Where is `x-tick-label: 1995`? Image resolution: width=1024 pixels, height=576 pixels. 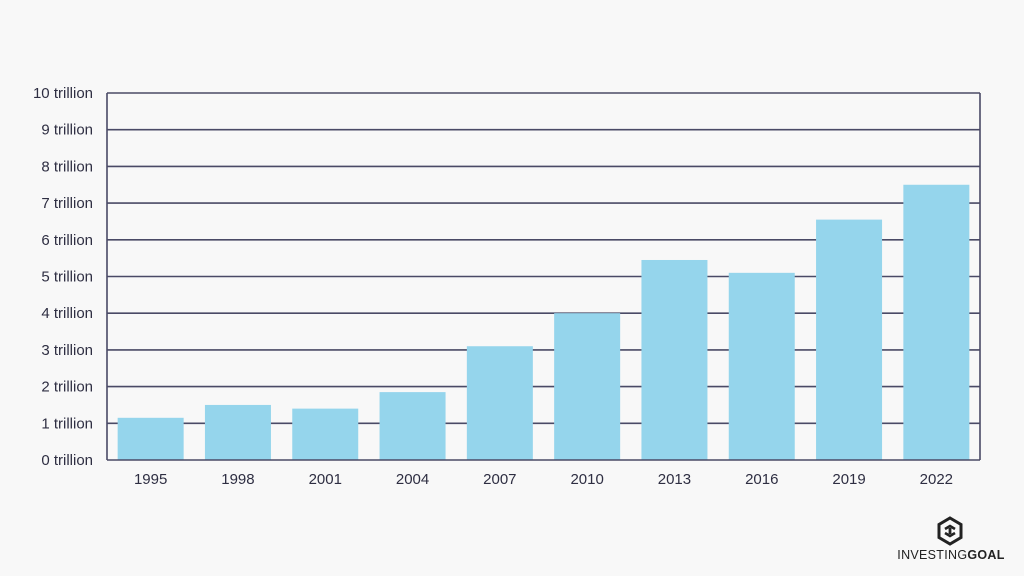
x-tick-label: 1995 is located at coordinates (150, 479).